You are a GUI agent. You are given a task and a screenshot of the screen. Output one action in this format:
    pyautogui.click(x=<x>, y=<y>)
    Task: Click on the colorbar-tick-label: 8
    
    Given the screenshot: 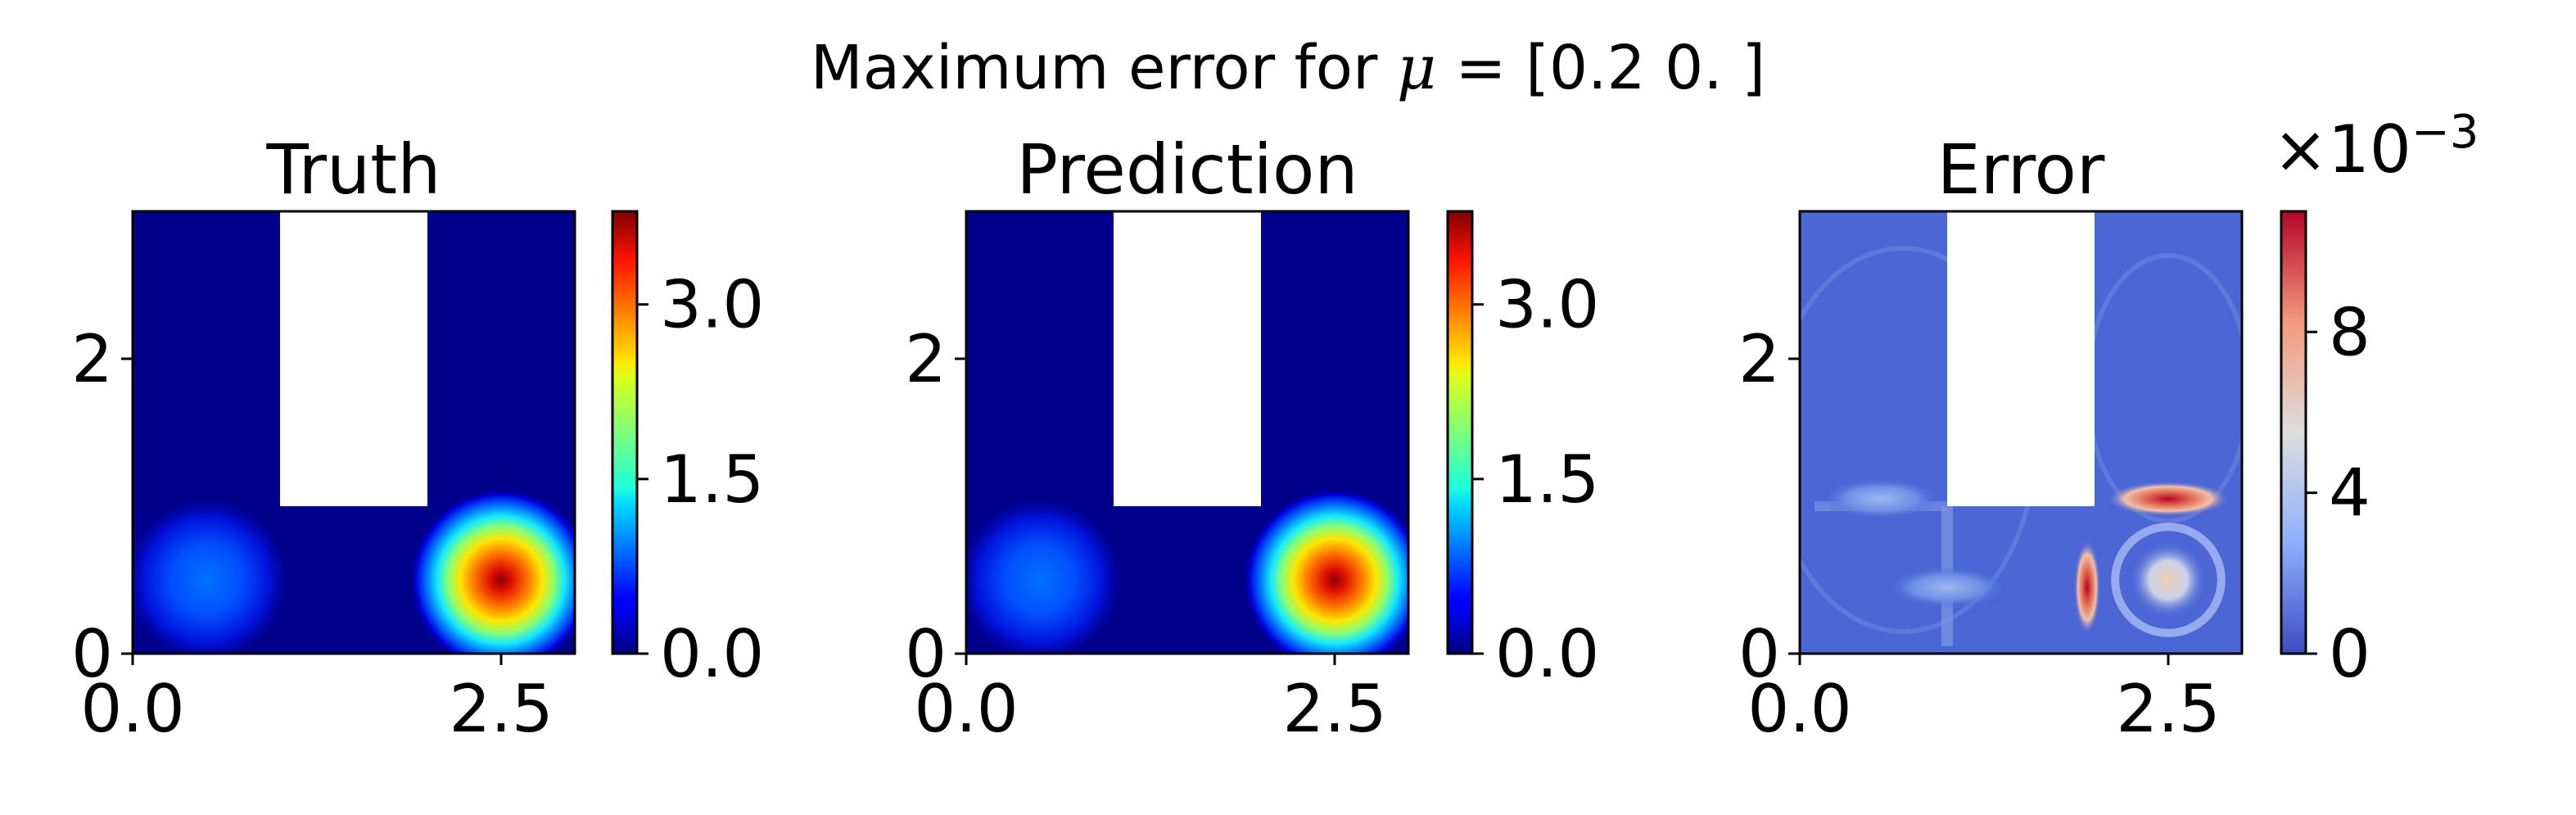 What is the action you would take?
    pyautogui.click(x=2349, y=332)
    